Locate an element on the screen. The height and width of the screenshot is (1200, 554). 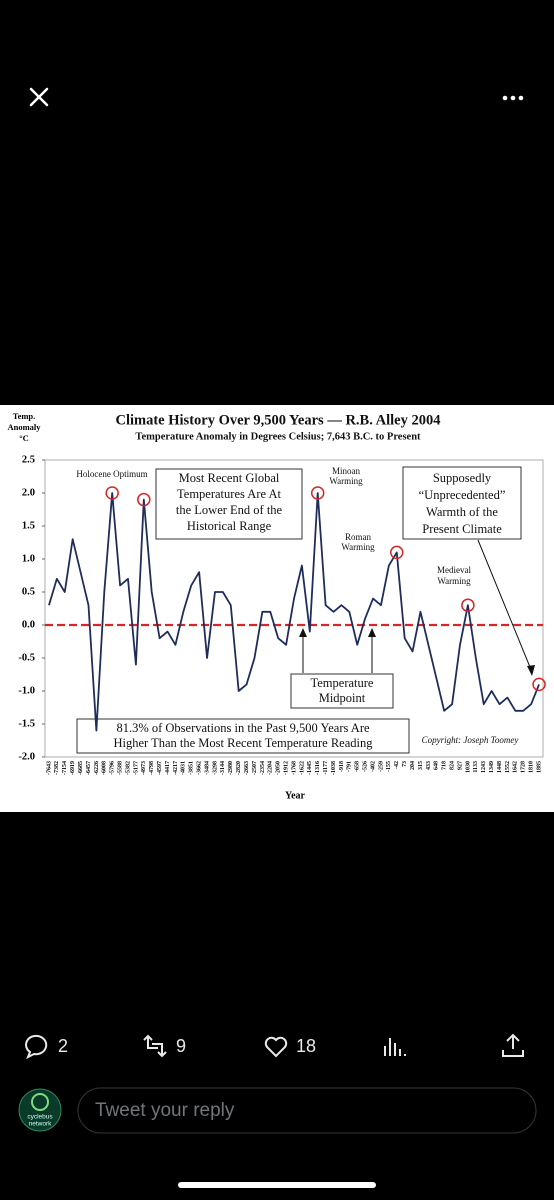
avatar-text: network is located at coordinates (41, 1124).